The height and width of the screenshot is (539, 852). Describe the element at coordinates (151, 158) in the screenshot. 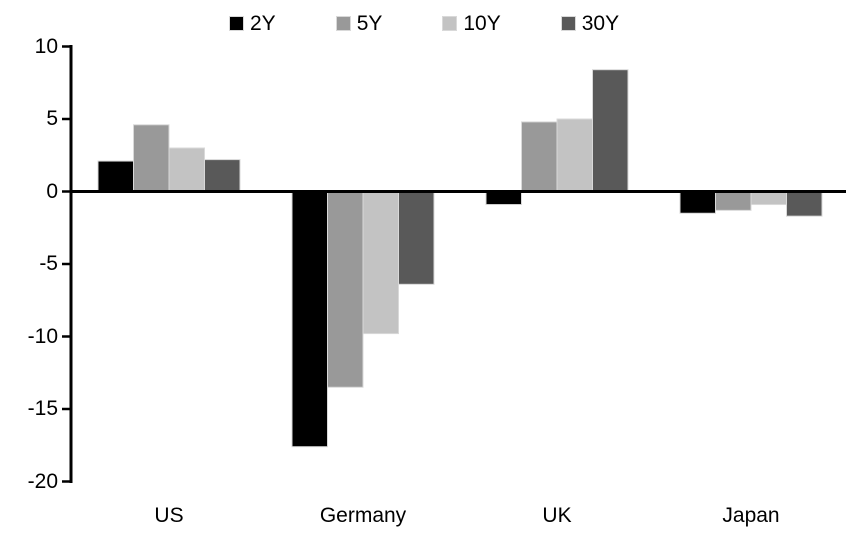

I see `bar-us-5y` at that location.